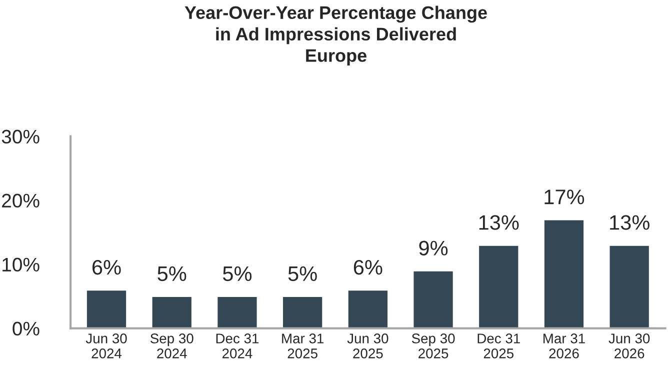 The image size is (672, 384). I want to click on x-tick-label: Dec 31 2025, so click(499, 346).